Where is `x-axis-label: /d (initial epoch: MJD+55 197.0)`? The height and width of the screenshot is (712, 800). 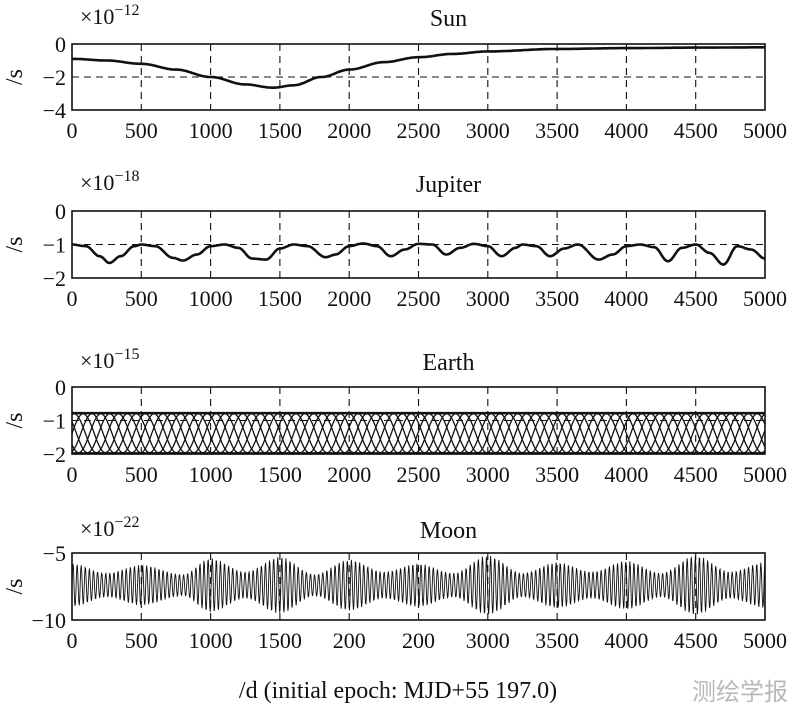 x-axis-label: /d (initial epoch: MJD+55 197.0) is located at coordinates (398, 691).